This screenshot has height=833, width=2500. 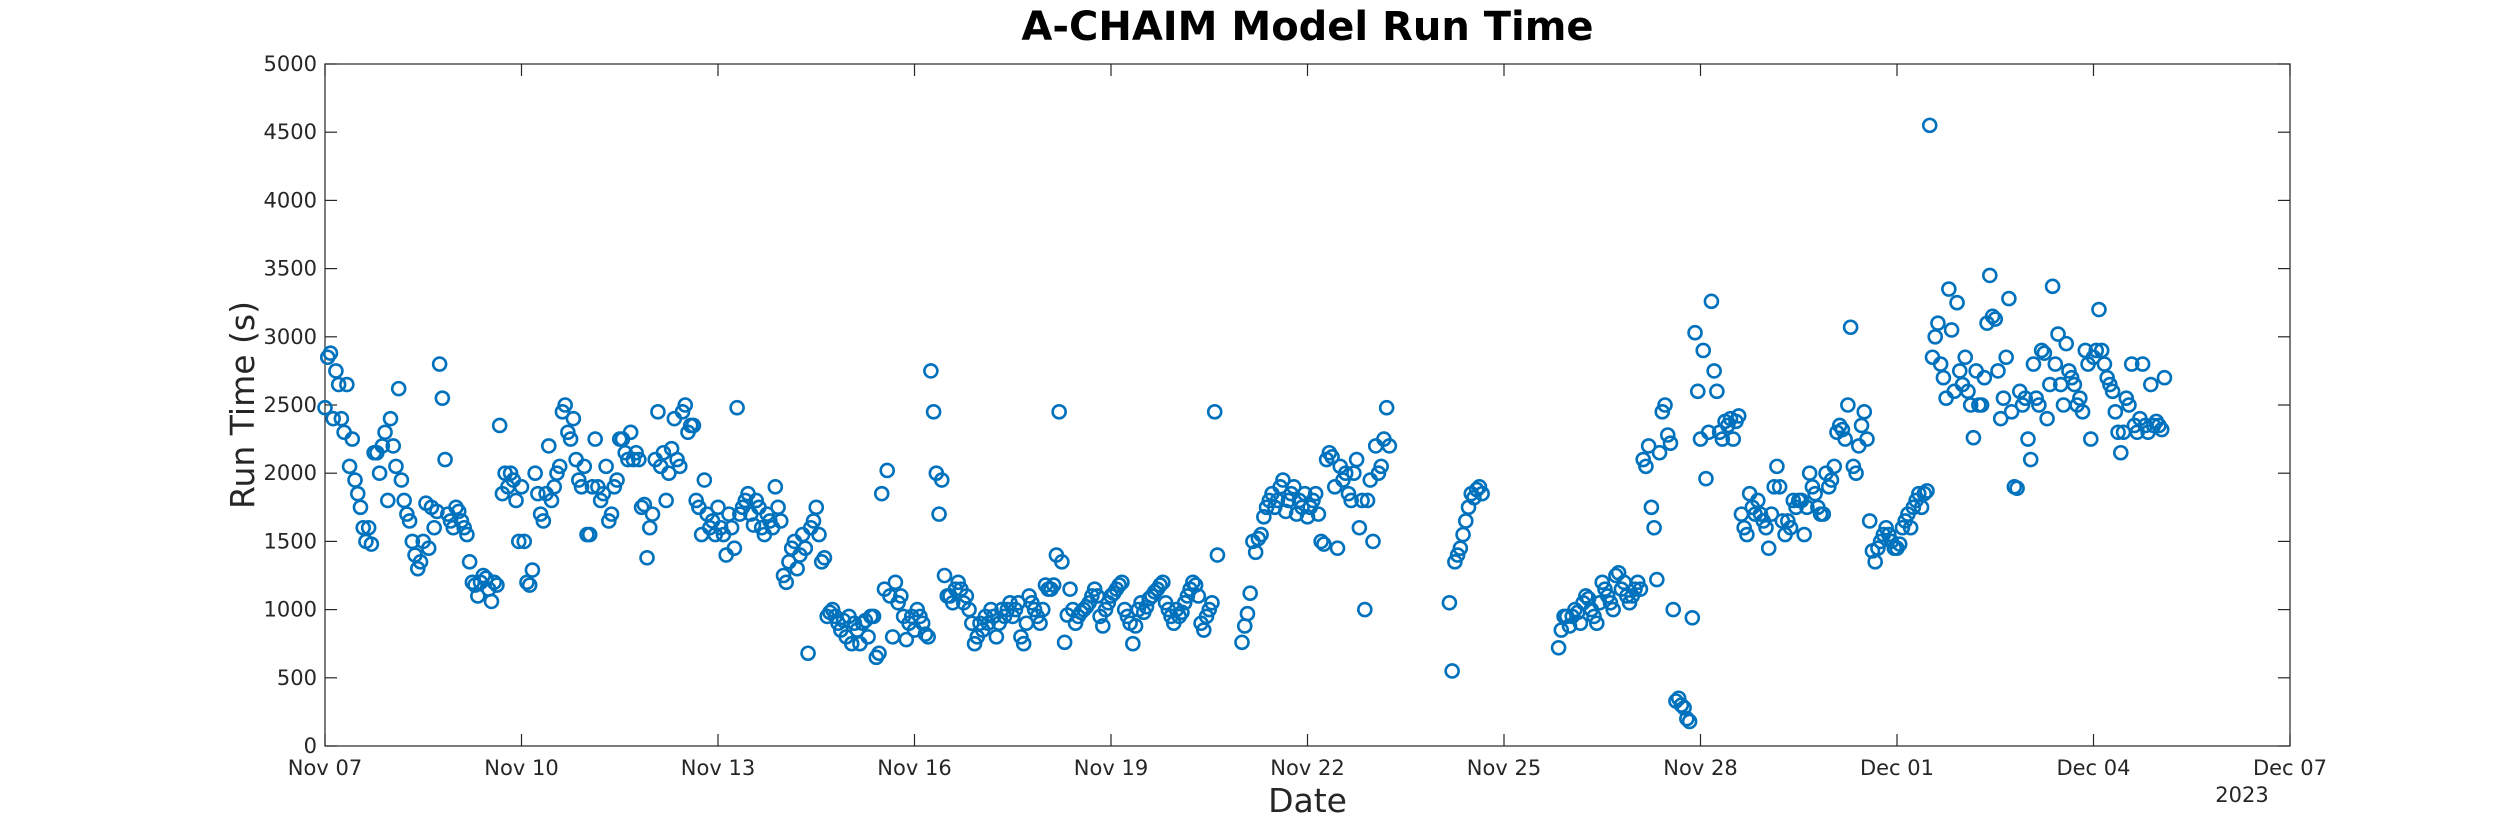 What do you see at coordinates (2290, 768) in the screenshot?
I see `x-tick-label: Dec 07` at bounding box center [2290, 768].